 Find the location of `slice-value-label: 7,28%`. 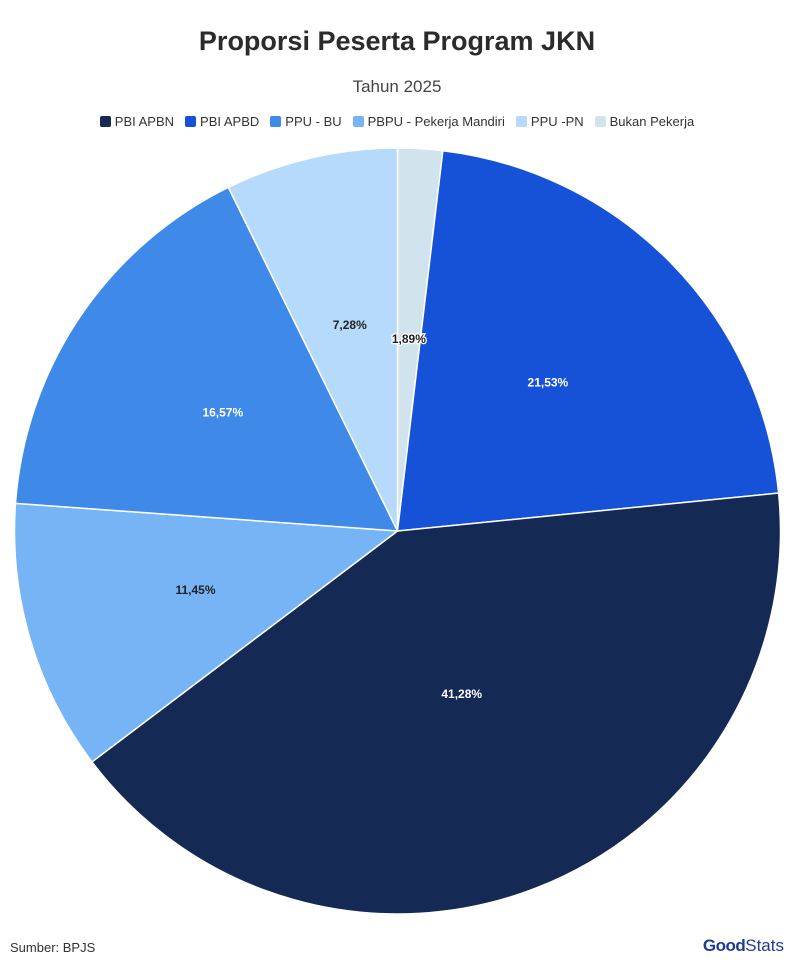

slice-value-label: 7,28% is located at coordinates (350, 325).